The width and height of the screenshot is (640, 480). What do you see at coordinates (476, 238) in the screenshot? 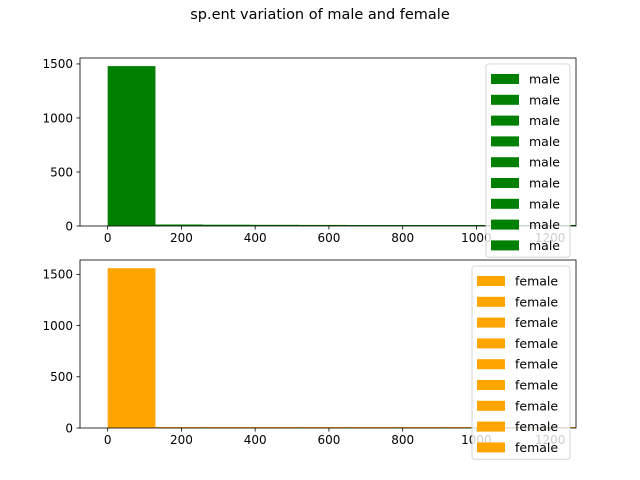
I see `x-tick-label: 1000` at bounding box center [476, 238].